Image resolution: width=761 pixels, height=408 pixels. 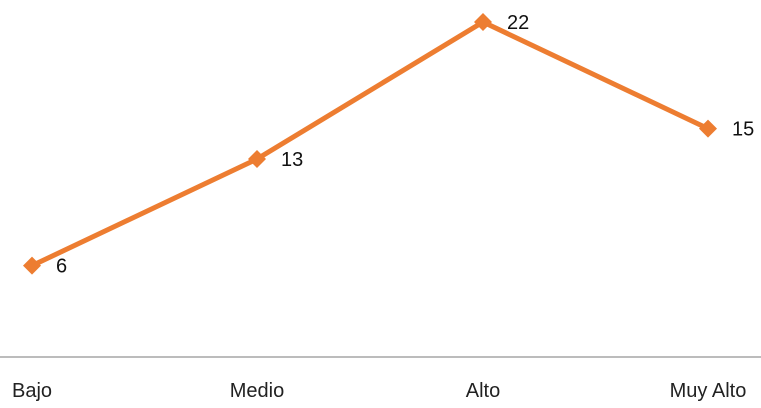 I want to click on tick-label-layer: Bajo Medio Alto Muy Alto, so click(x=379, y=391).